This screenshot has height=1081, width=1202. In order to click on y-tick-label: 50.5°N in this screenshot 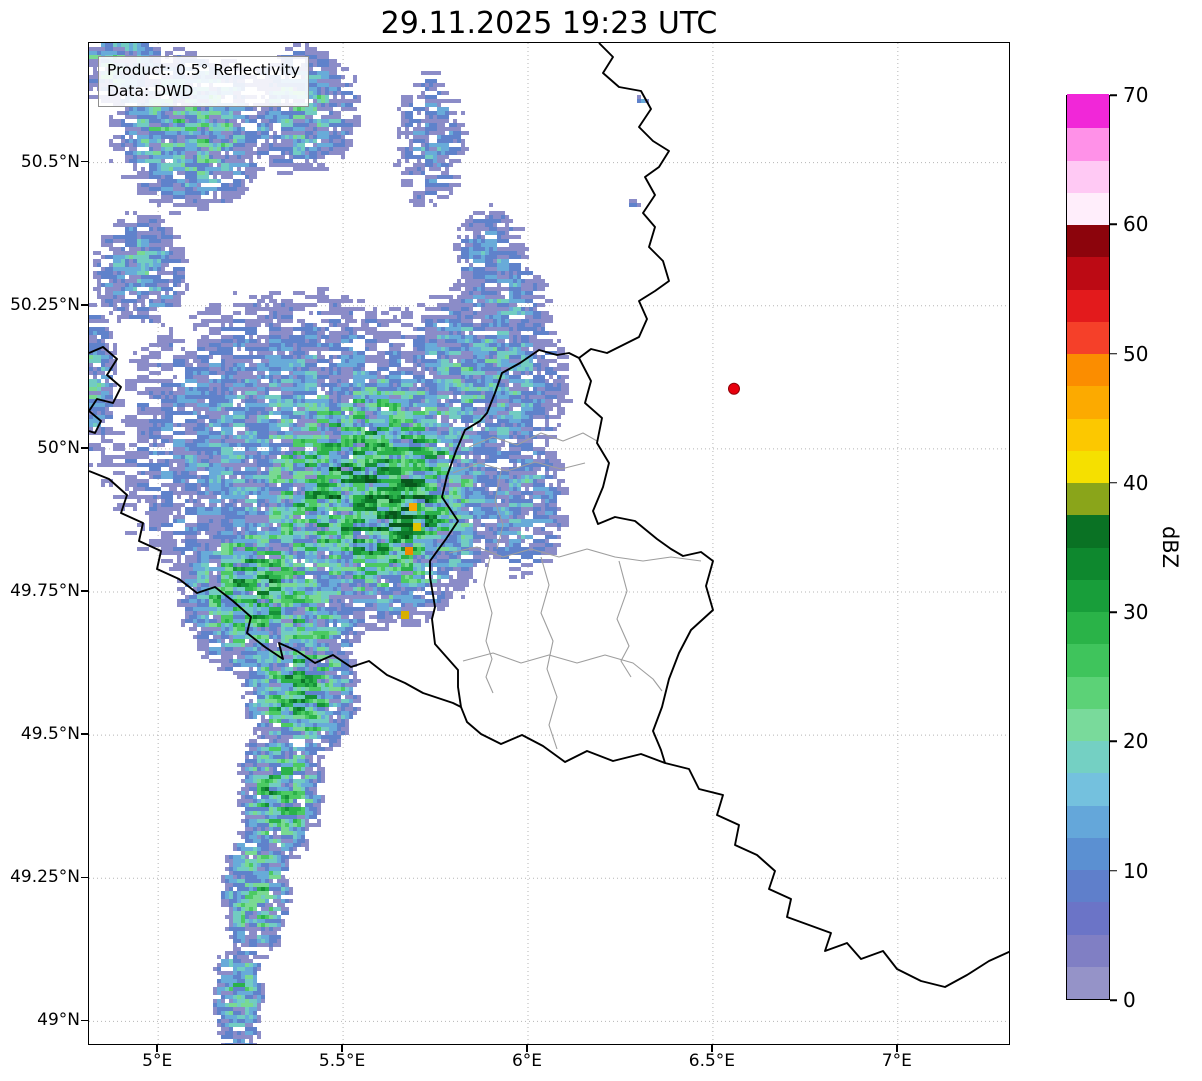, I will do `click(50, 161)`.